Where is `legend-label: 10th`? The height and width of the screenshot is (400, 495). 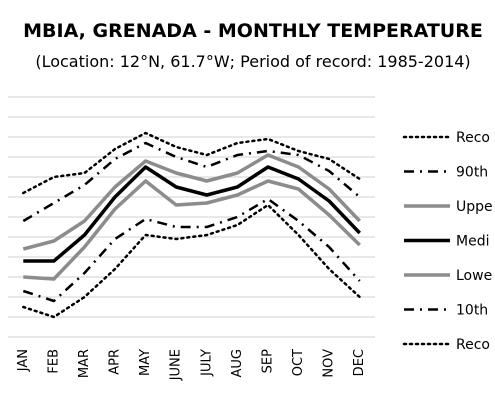
legend-label: 10th is located at coordinates (472, 311).